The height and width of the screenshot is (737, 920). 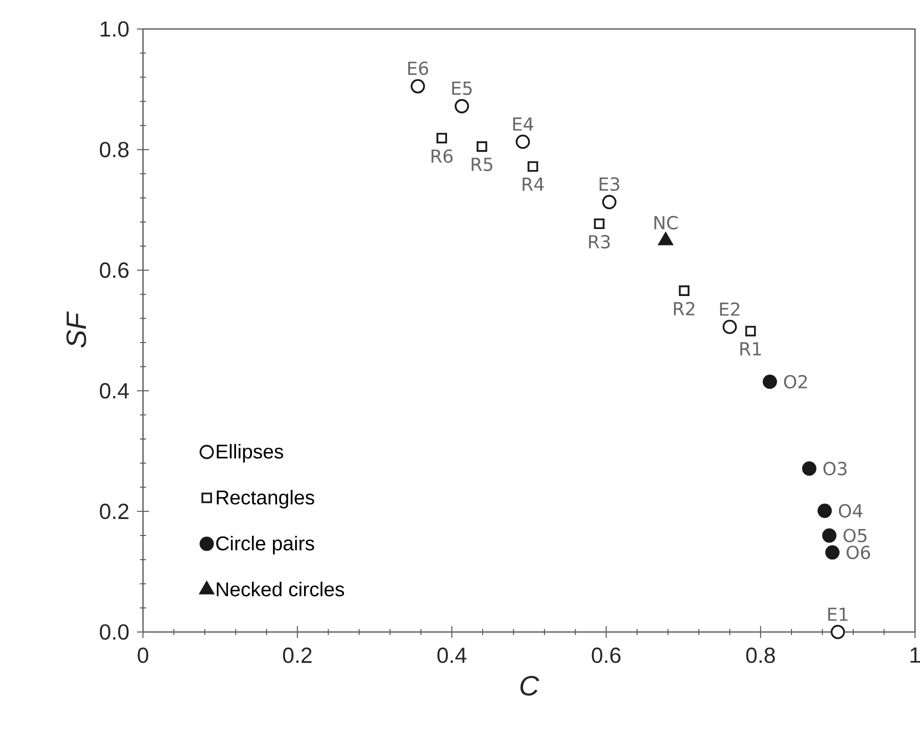 What do you see at coordinates (114, 512) in the screenshot?
I see `y-tick-label: 0.2` at bounding box center [114, 512].